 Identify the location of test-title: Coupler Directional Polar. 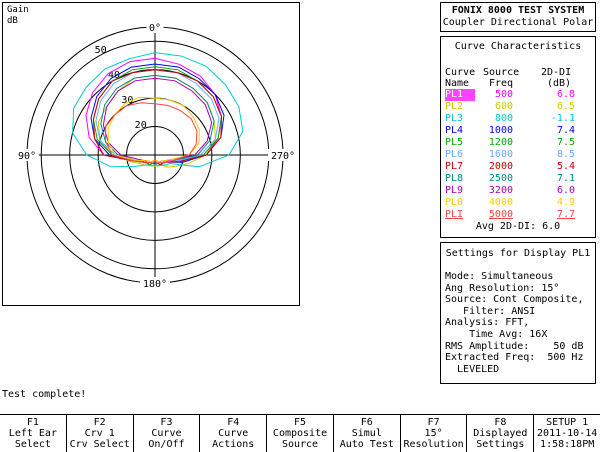
(518, 22).